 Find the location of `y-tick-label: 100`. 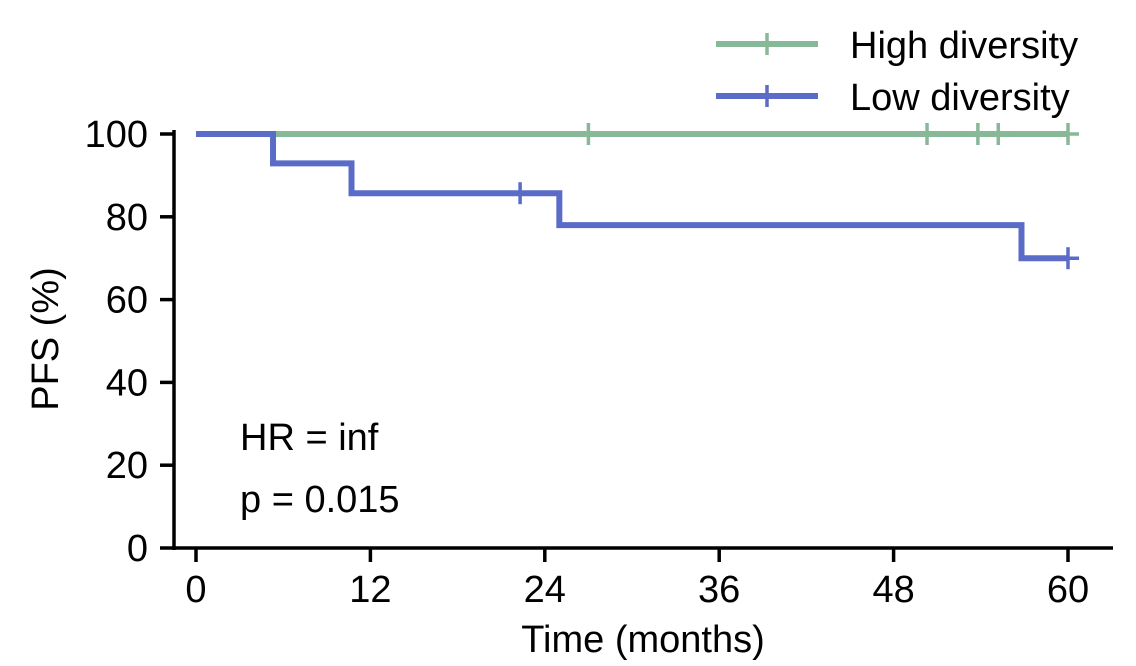

y-tick-label: 100 is located at coordinates (116, 135).